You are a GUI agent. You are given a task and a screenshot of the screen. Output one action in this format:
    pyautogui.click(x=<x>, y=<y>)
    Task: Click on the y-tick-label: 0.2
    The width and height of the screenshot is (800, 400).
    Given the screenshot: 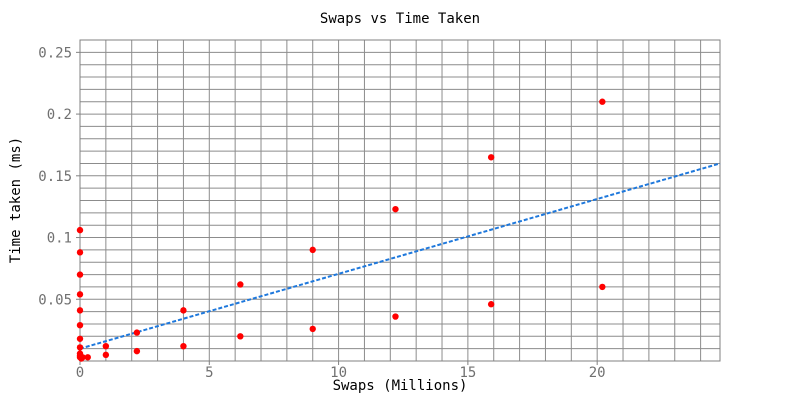 What is the action you would take?
    pyautogui.click(x=59, y=115)
    